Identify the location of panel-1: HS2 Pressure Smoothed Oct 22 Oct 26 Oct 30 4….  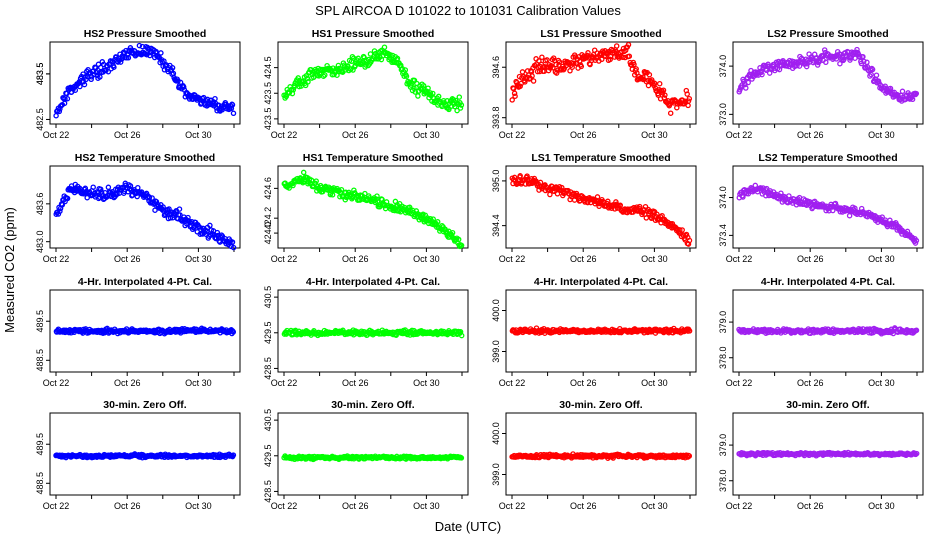
(138, 84).